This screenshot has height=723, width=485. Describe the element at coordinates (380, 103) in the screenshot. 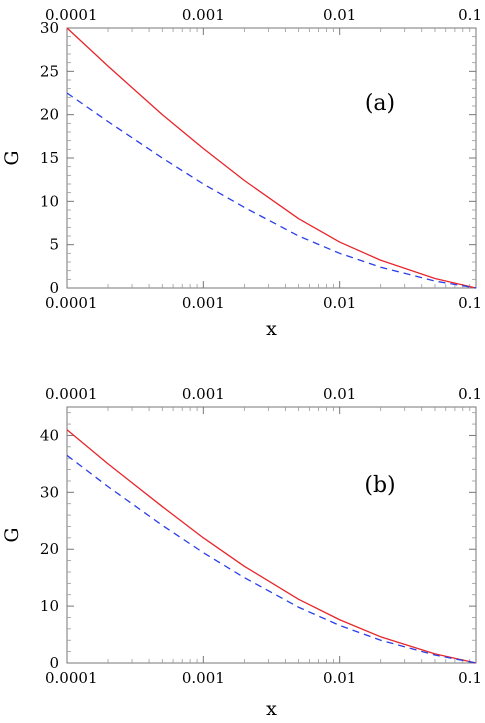

I see `panel-label: (a)` at that location.